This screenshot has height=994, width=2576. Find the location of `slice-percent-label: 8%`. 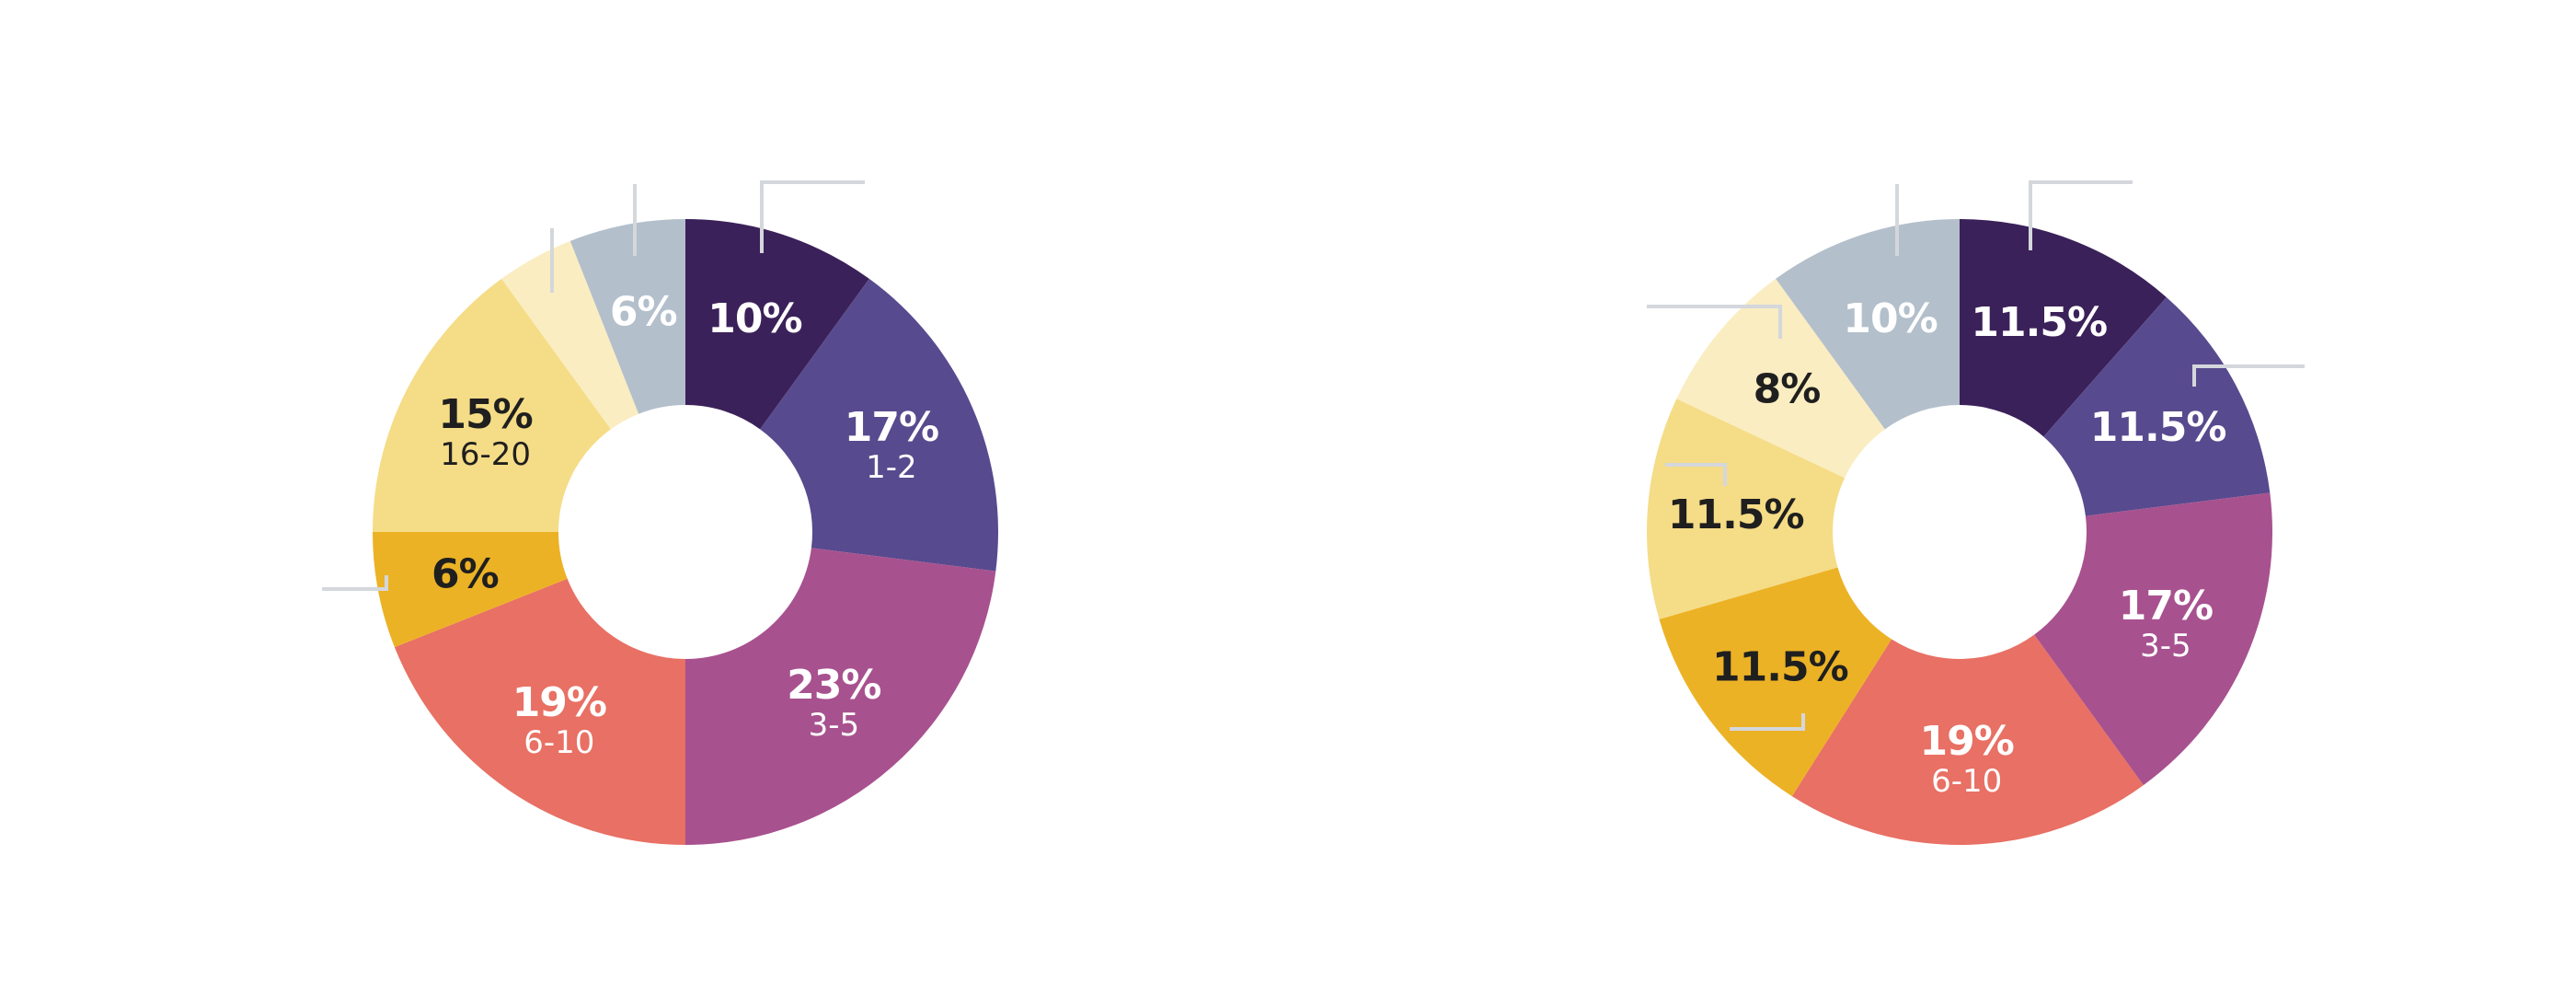

slice-percent-label: 8% is located at coordinates (1787, 388).